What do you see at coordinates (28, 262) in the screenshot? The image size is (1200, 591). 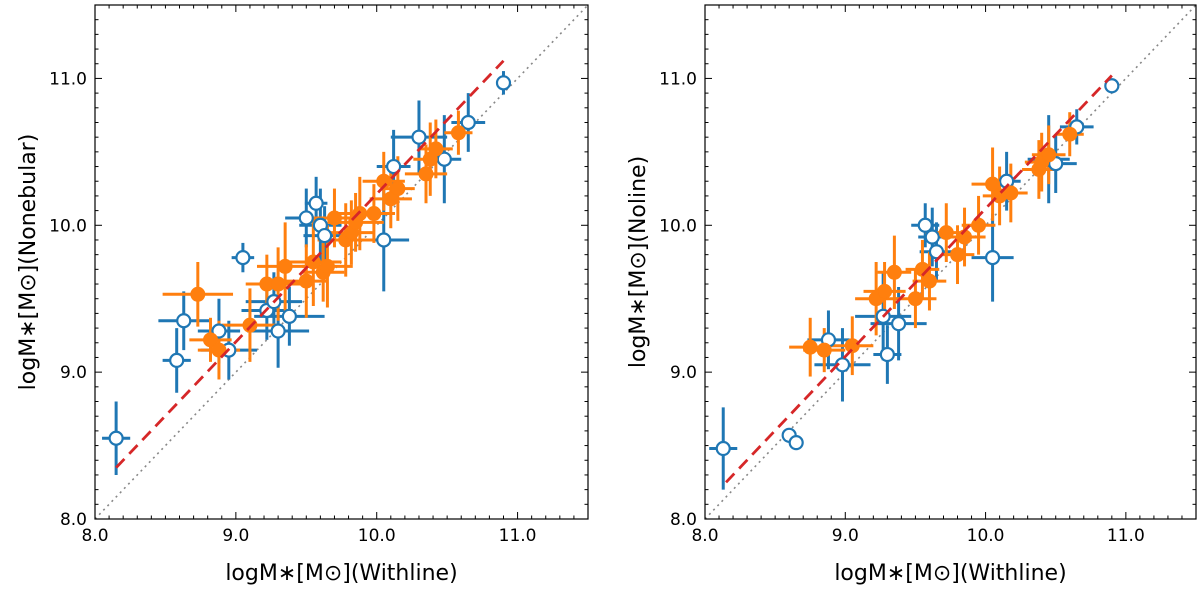 I see `y-axis-label: logM∗[M⊙](Nonebular)` at bounding box center [28, 262].